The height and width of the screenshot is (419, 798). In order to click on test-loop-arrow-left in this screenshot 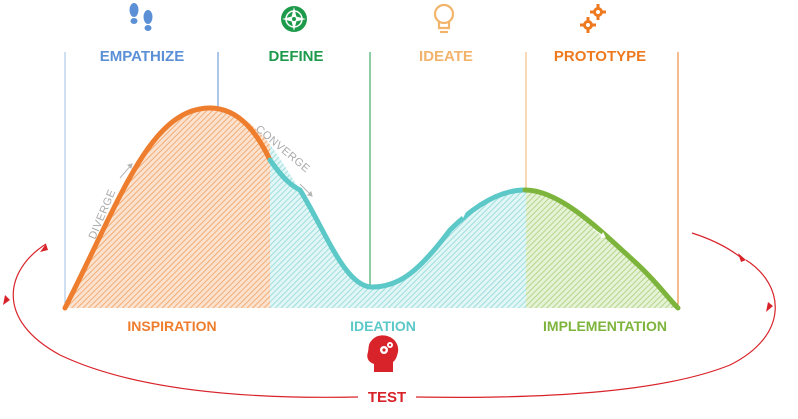, I will do `click(44, 248)`.